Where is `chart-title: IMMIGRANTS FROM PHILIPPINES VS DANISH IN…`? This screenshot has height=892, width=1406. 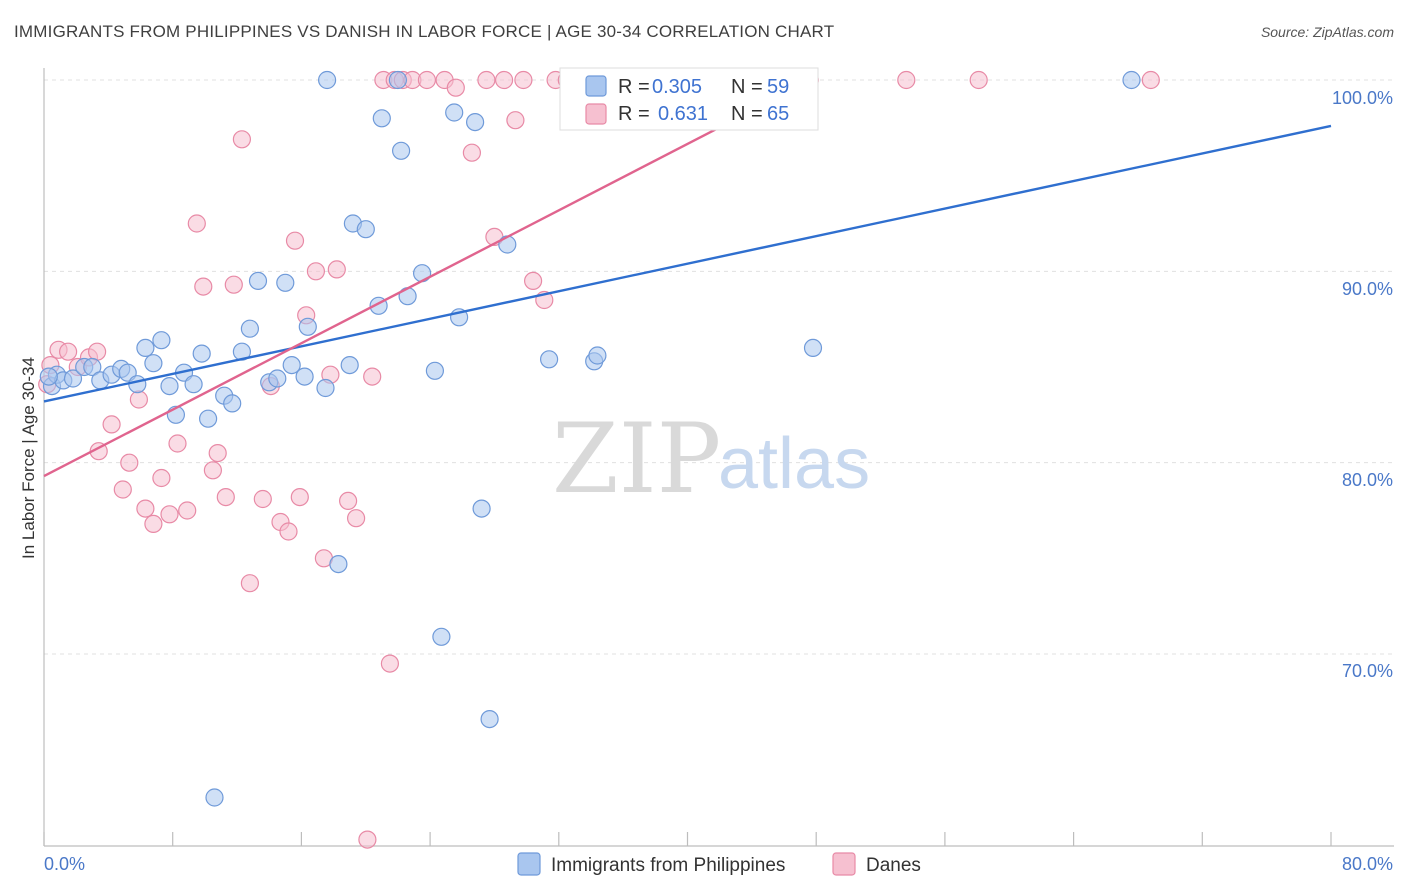 chart-title: IMMIGRANTS FROM PHILIPPINES VS DANISH IN… is located at coordinates (424, 31).